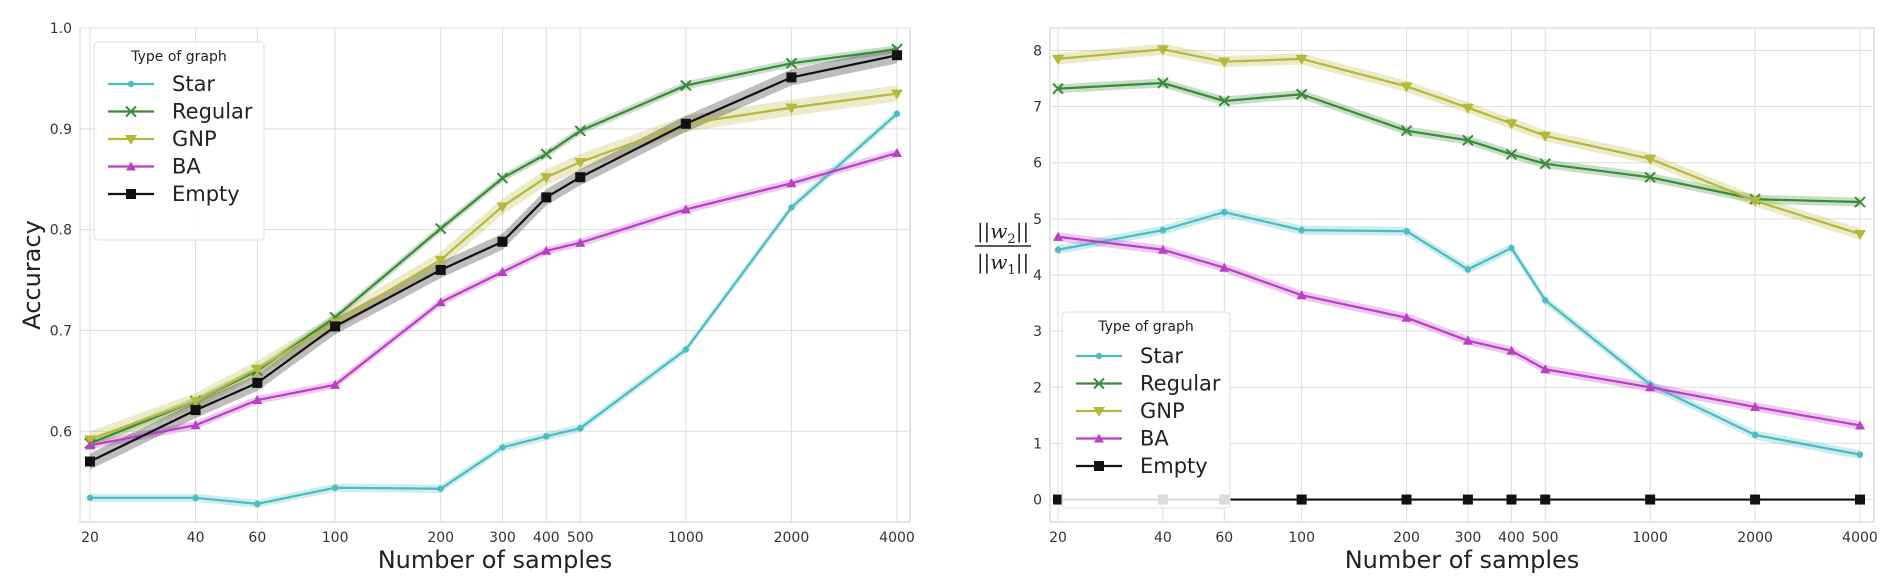  I want to click on x-tick-label: 100, so click(335, 538).